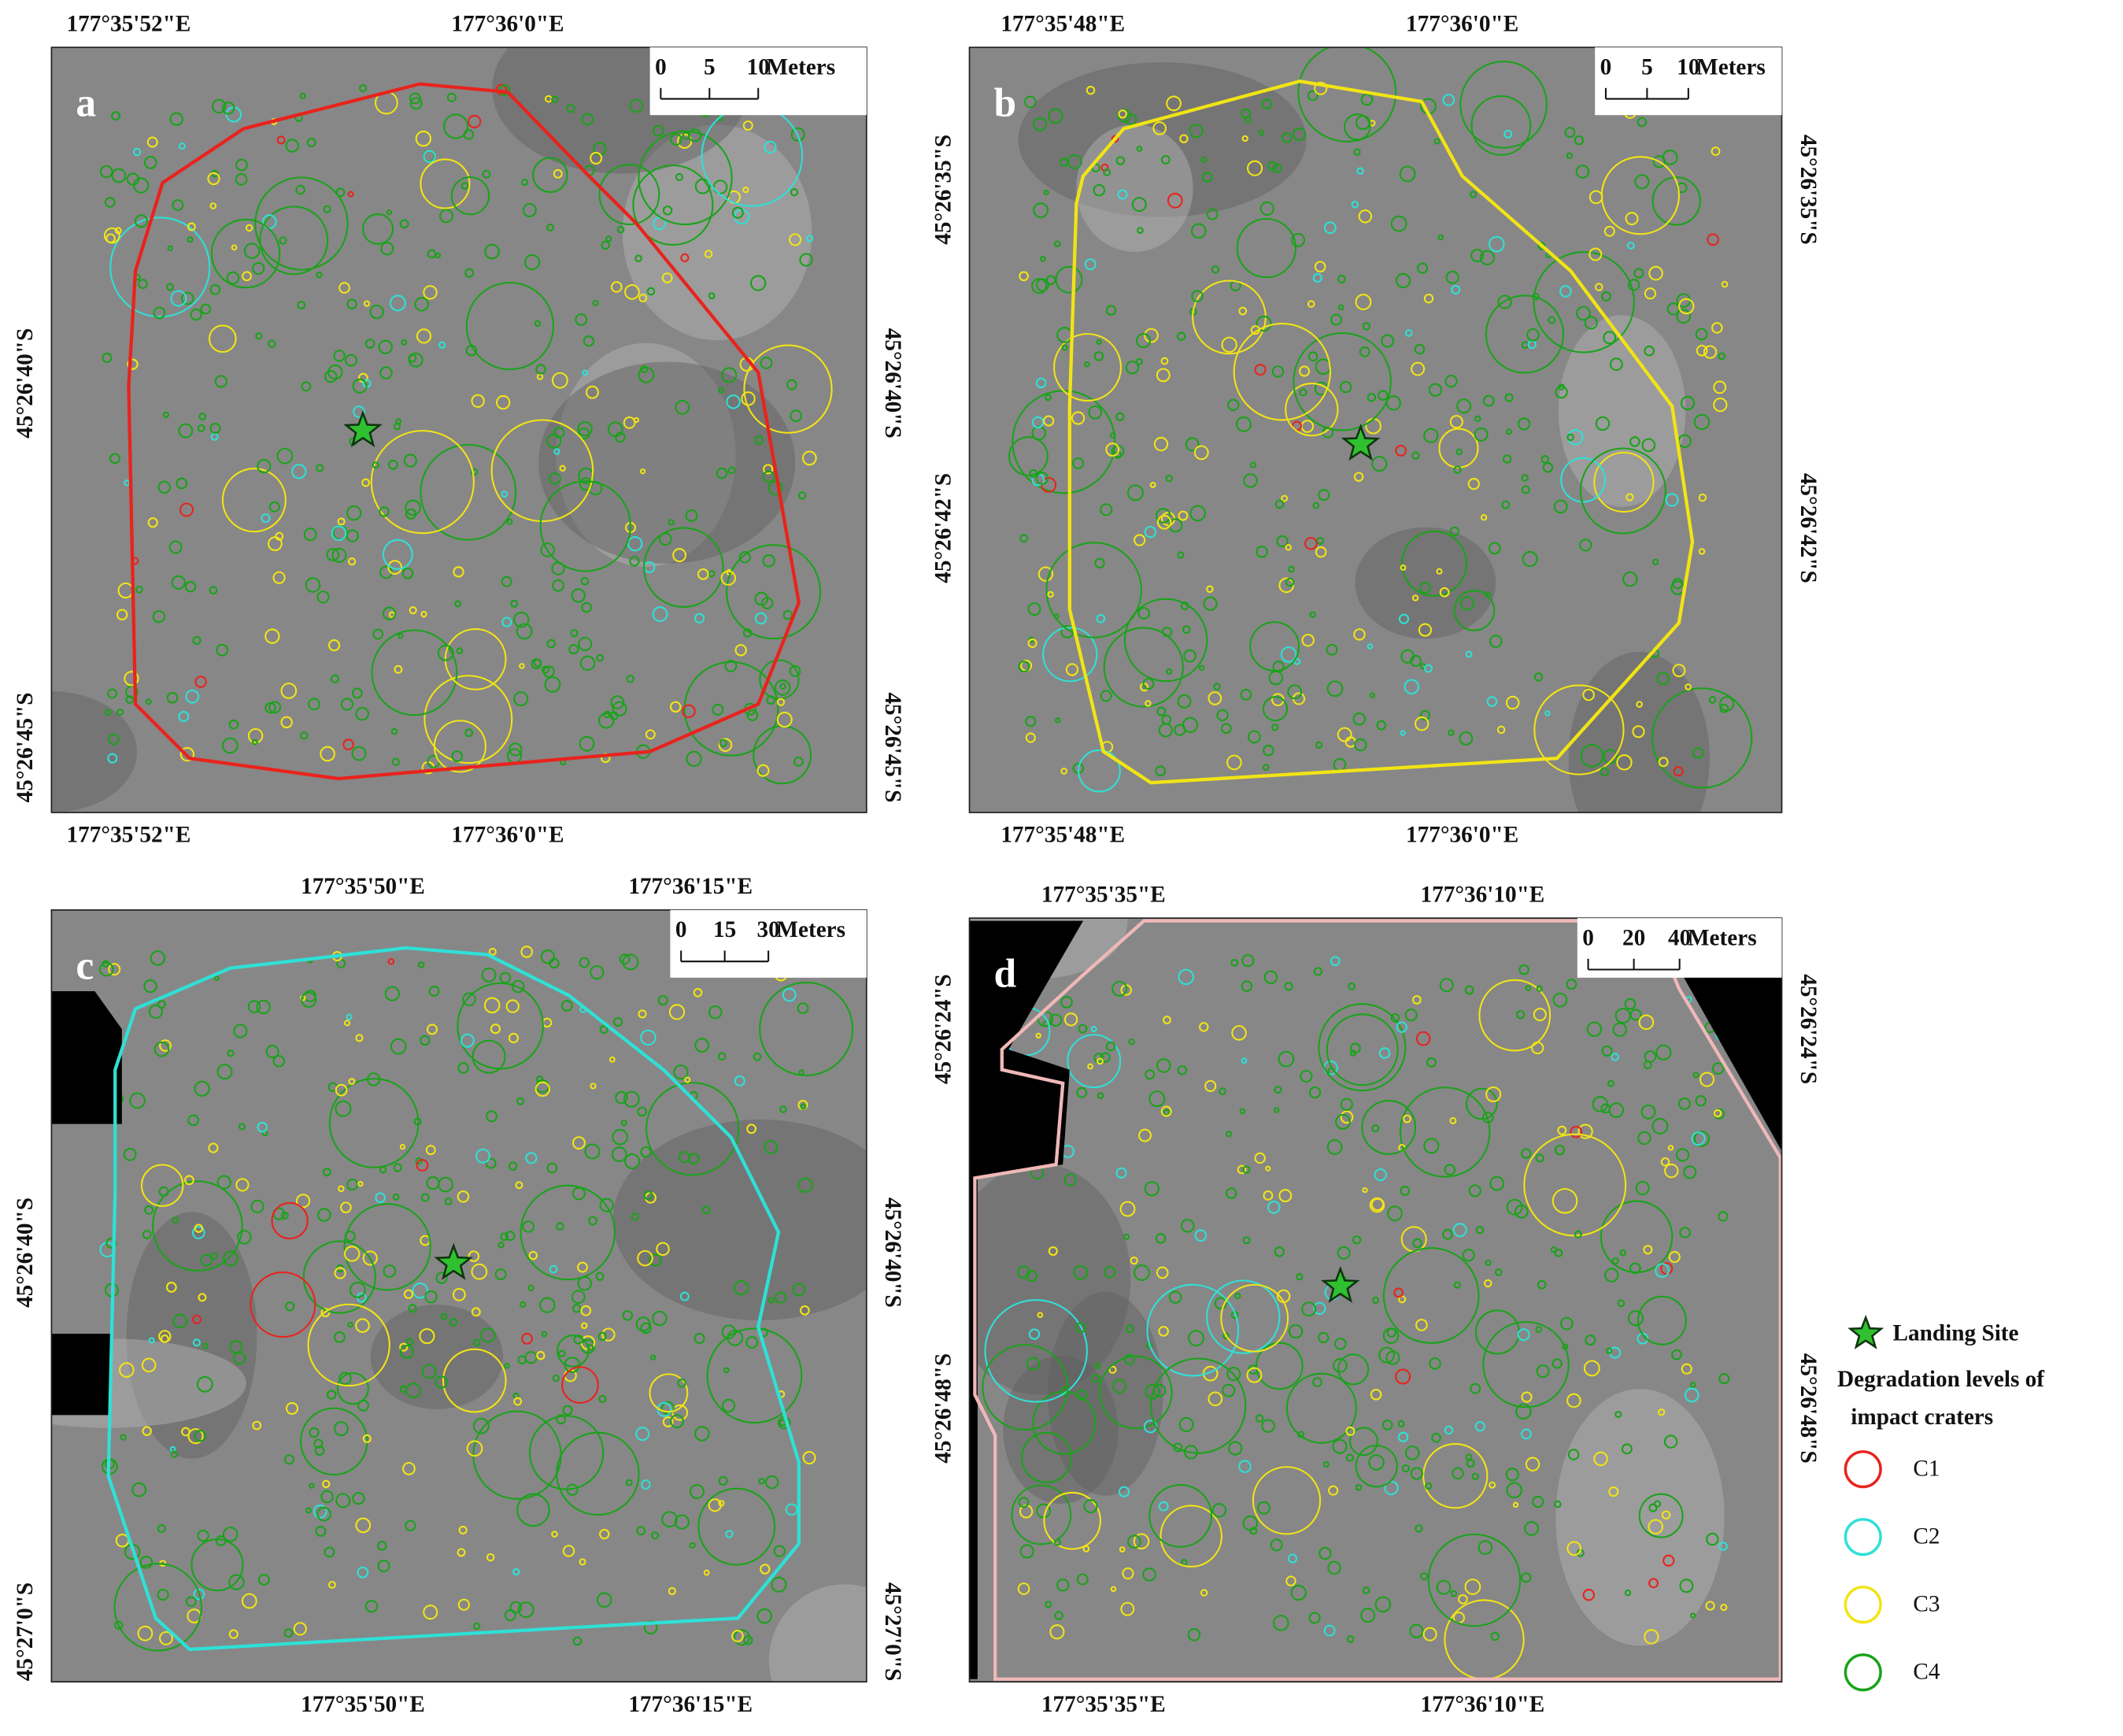 This screenshot has height=1736, width=2123. I want to click on no-data-area, so click(1026, 1299).